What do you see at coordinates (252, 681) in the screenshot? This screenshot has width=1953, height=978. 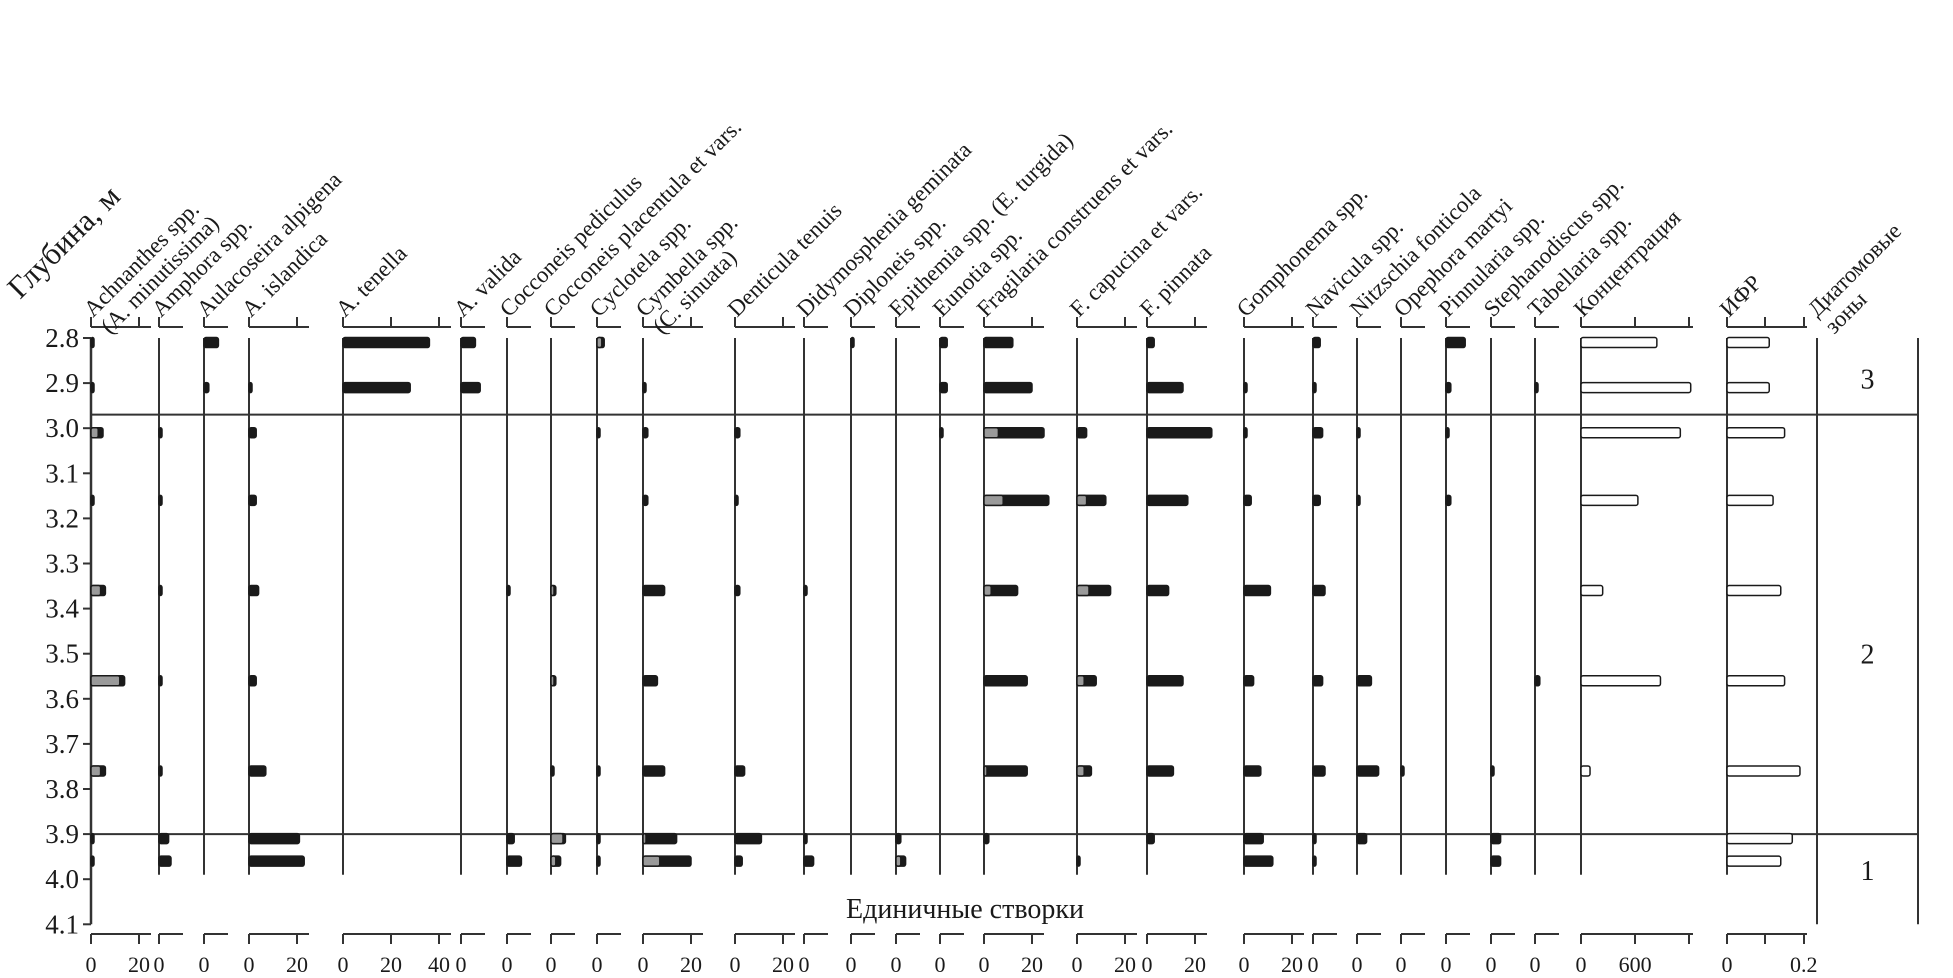 I see `taxon-3-bar` at bounding box center [252, 681].